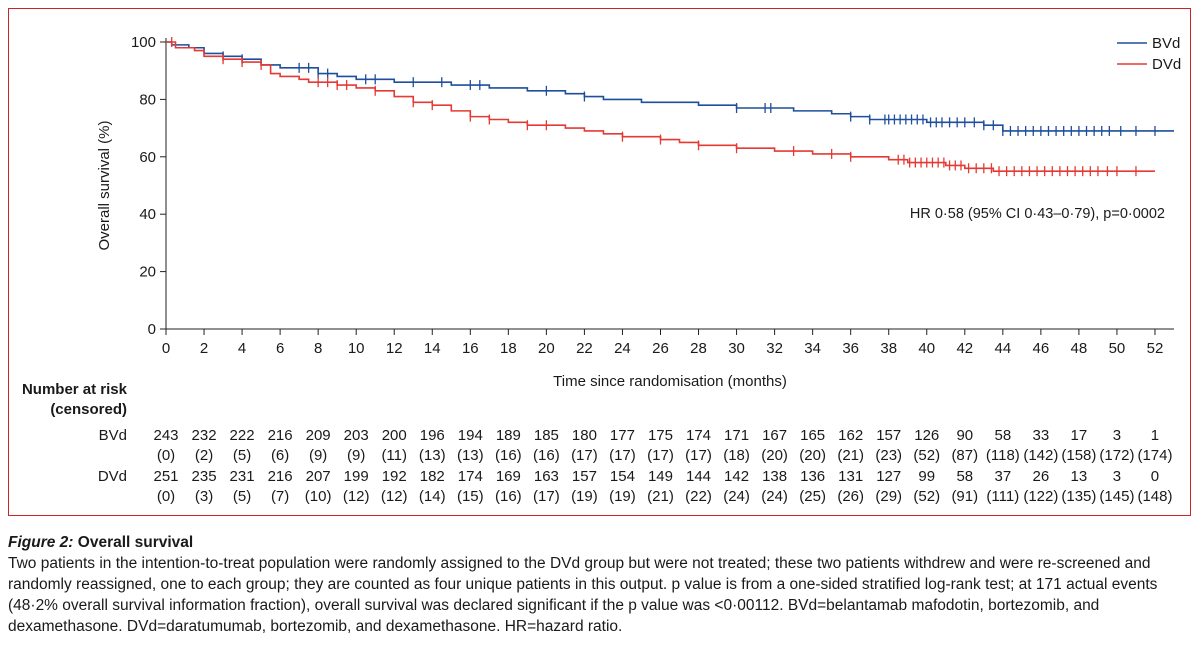  I want to click on y-tick-label: 80, so click(147, 99).